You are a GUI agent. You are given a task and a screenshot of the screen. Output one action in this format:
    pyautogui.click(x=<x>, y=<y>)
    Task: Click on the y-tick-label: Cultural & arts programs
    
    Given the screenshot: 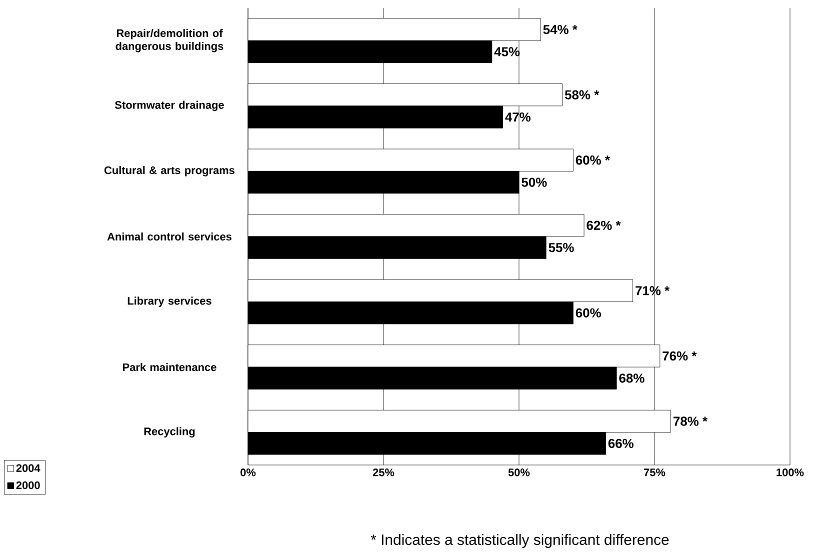 What is the action you would take?
    pyautogui.click(x=169, y=171)
    